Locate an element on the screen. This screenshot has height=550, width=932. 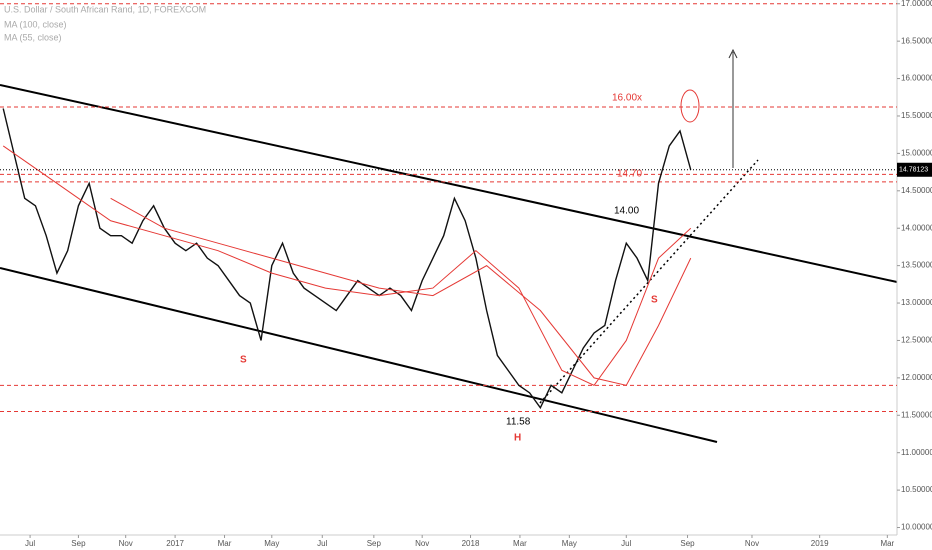
y-tick-label: 17.00000 is located at coordinates (916, 4).